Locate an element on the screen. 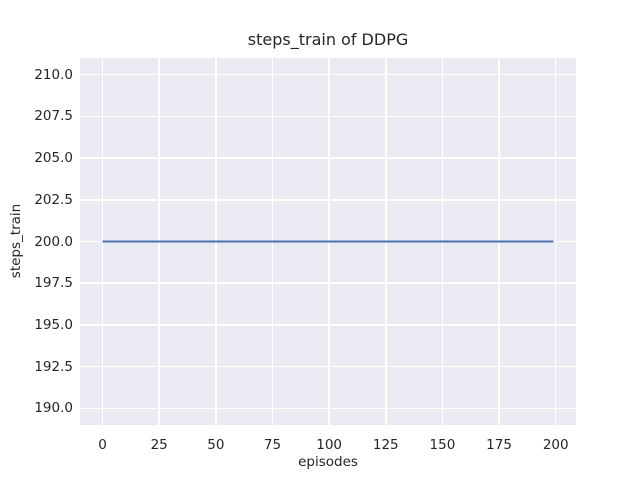  x-tick-label: 75 is located at coordinates (272, 445).